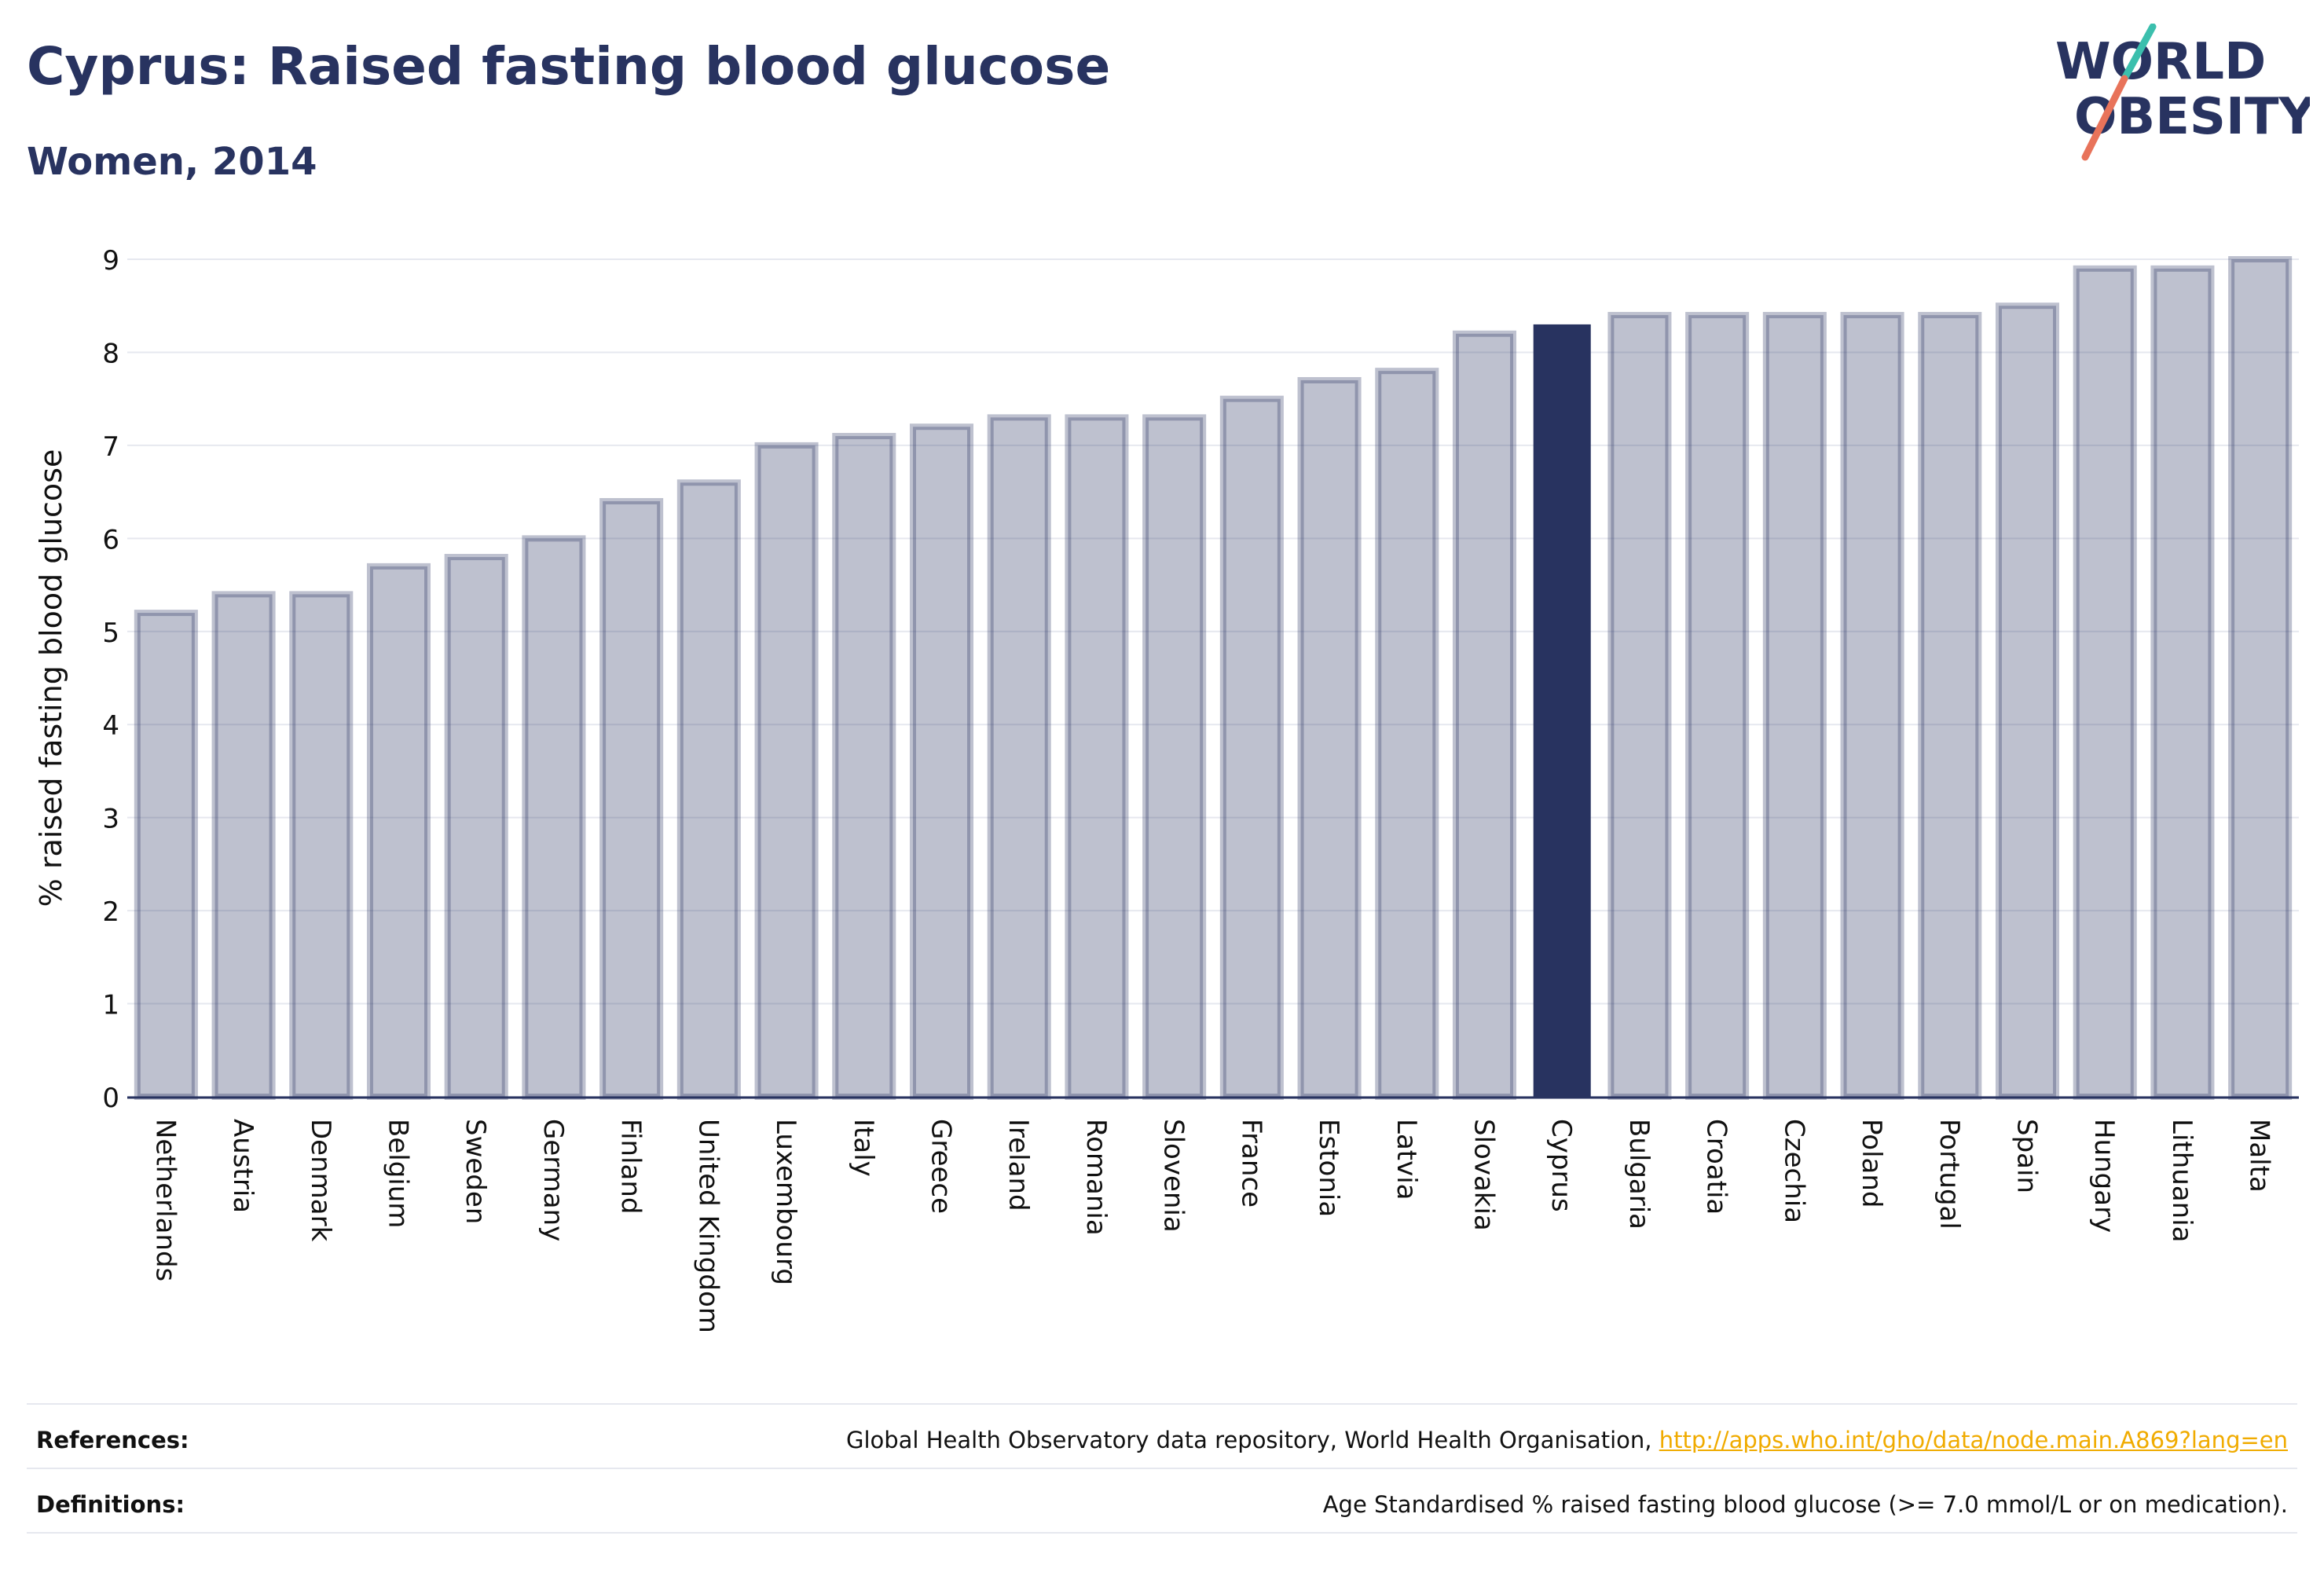 The width and height of the screenshot is (2324, 1576). Describe the element at coordinates (553, 1180) in the screenshot. I see `x-tick-label: Germany` at that location.